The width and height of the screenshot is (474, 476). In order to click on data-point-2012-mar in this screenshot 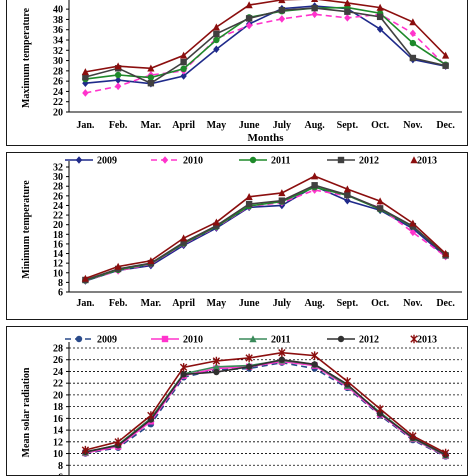, I will do `click(151, 83)`.